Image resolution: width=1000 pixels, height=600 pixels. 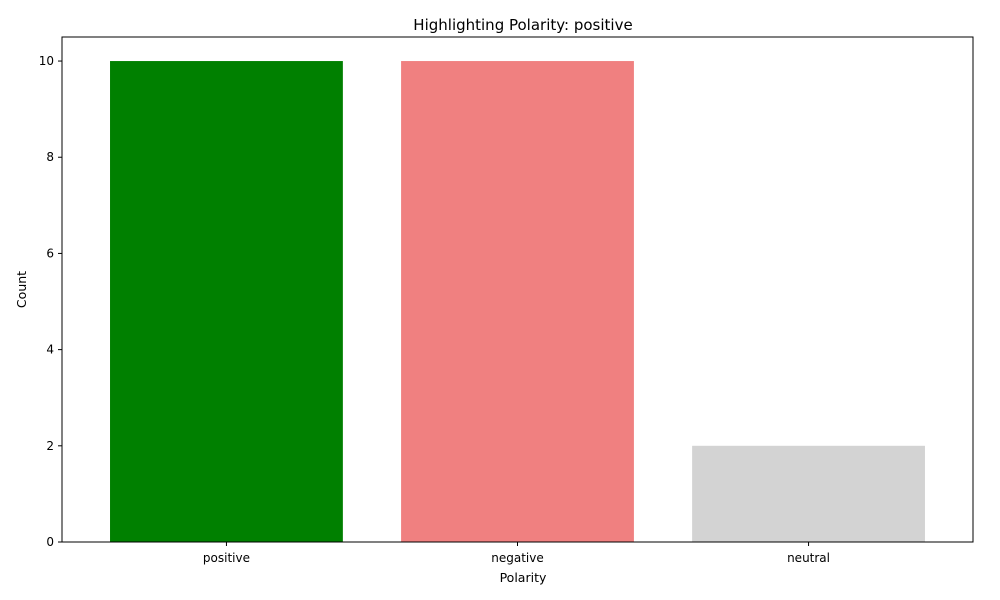 What do you see at coordinates (50, 301) in the screenshot?
I see `y-axis-ticks: 0 2 4 6 8 10` at bounding box center [50, 301].